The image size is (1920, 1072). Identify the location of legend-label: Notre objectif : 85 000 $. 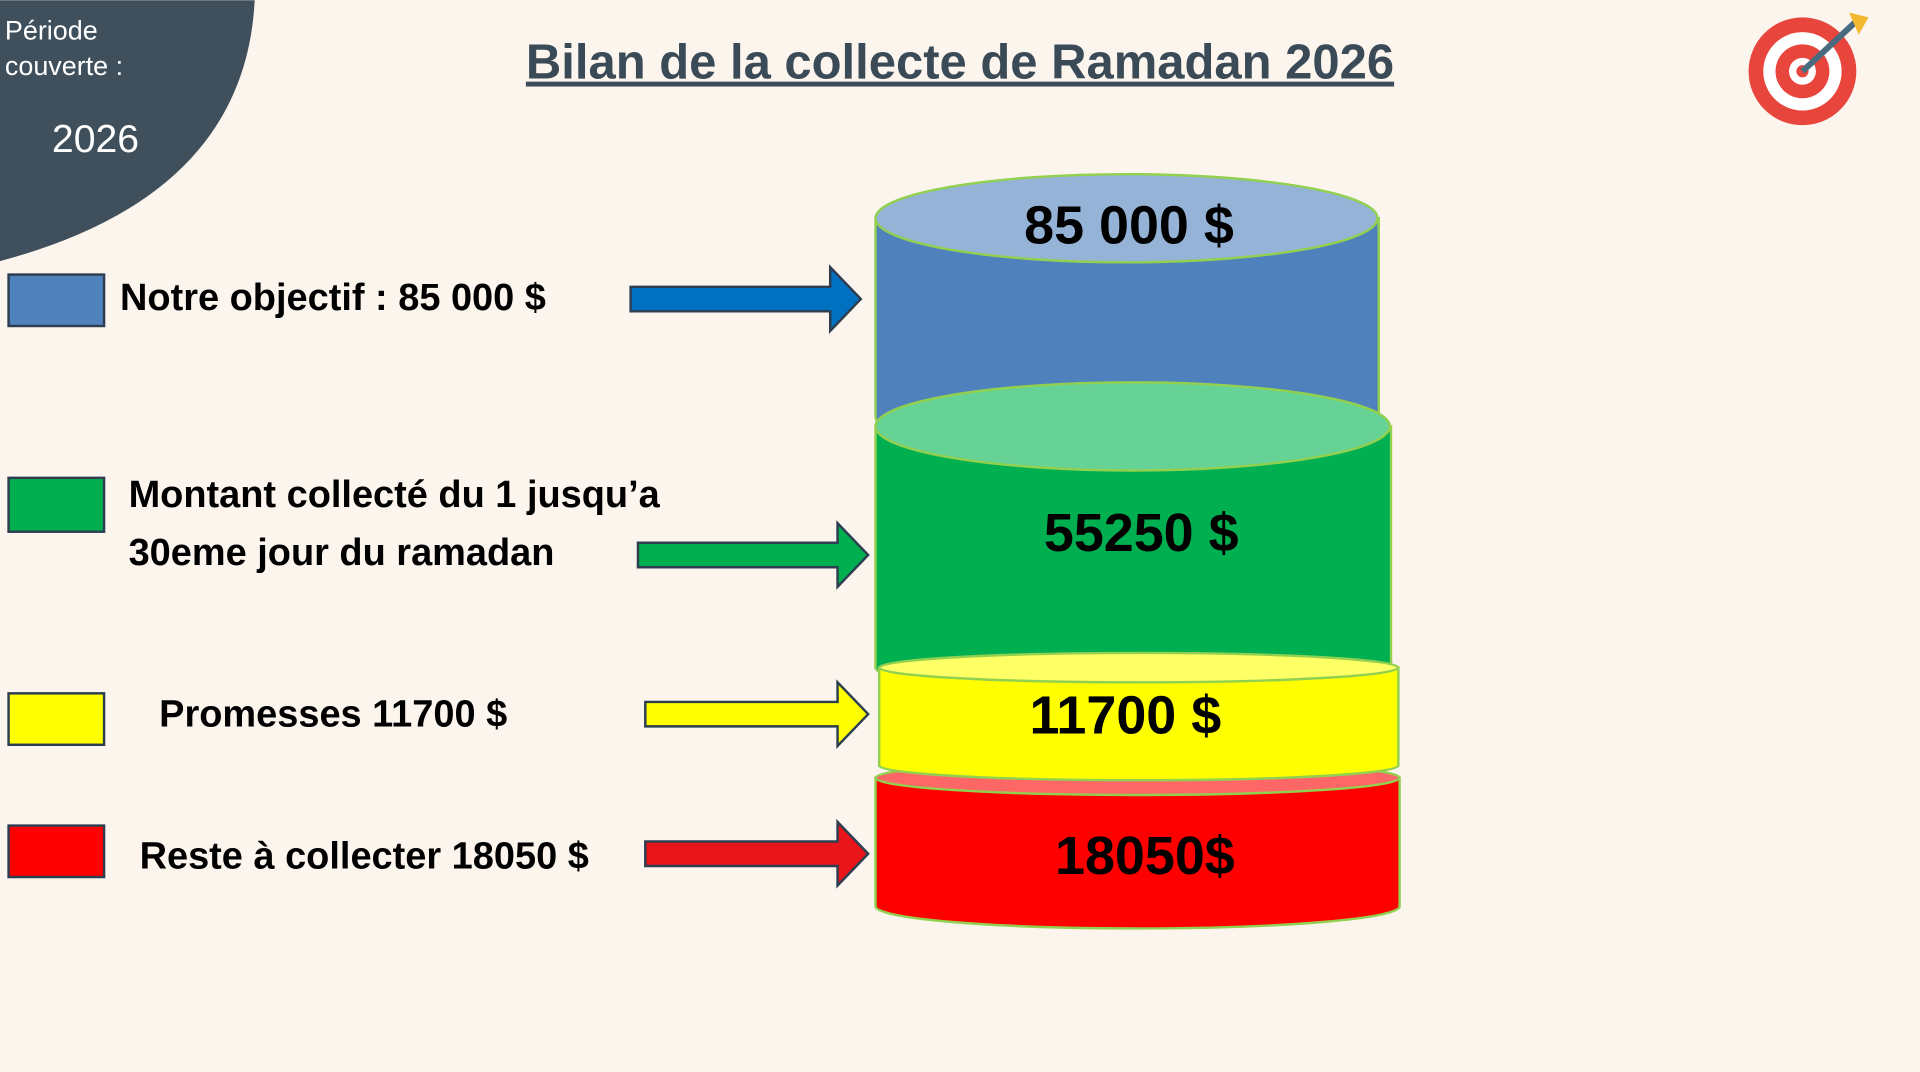
(333, 298).